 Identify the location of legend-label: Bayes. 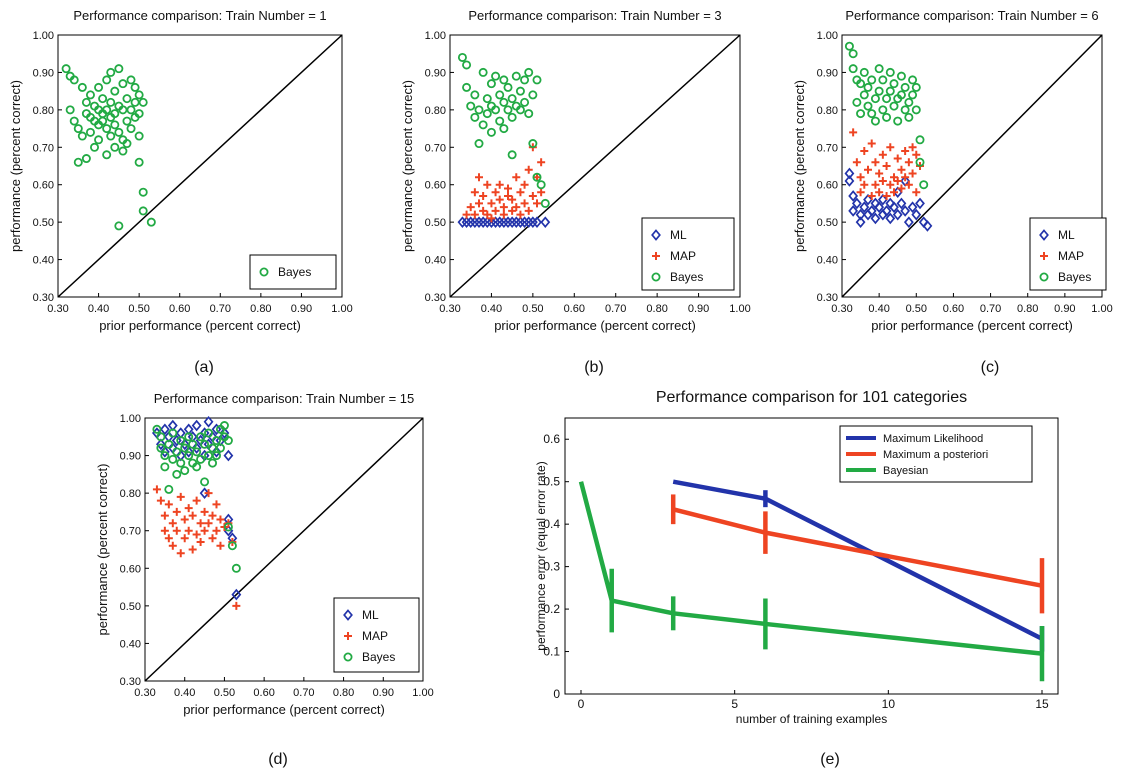
(378, 657).